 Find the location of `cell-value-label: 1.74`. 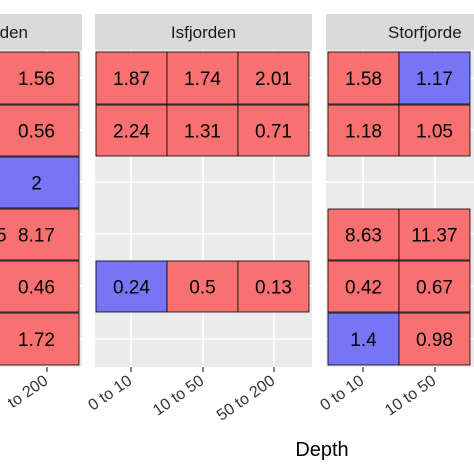

cell-value-label: 1.74 is located at coordinates (202, 79).